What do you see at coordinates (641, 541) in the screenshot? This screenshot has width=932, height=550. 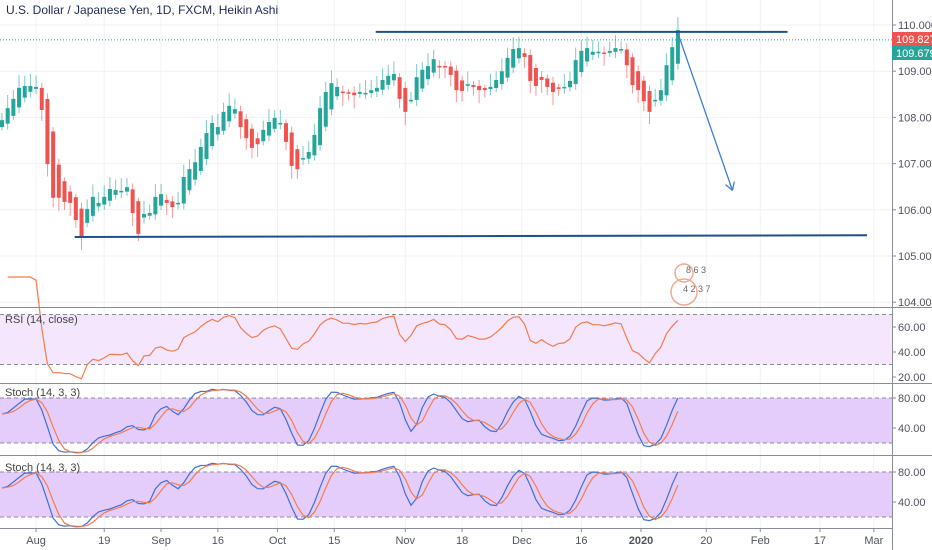 I see `time-tick-label: 2020` at bounding box center [641, 541].